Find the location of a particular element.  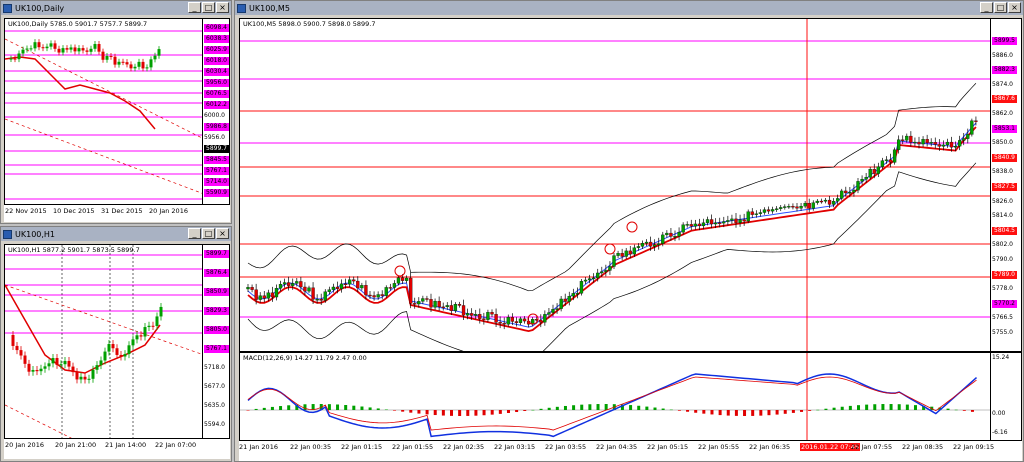

price-label: 5778.0 is located at coordinates (1002, 289).